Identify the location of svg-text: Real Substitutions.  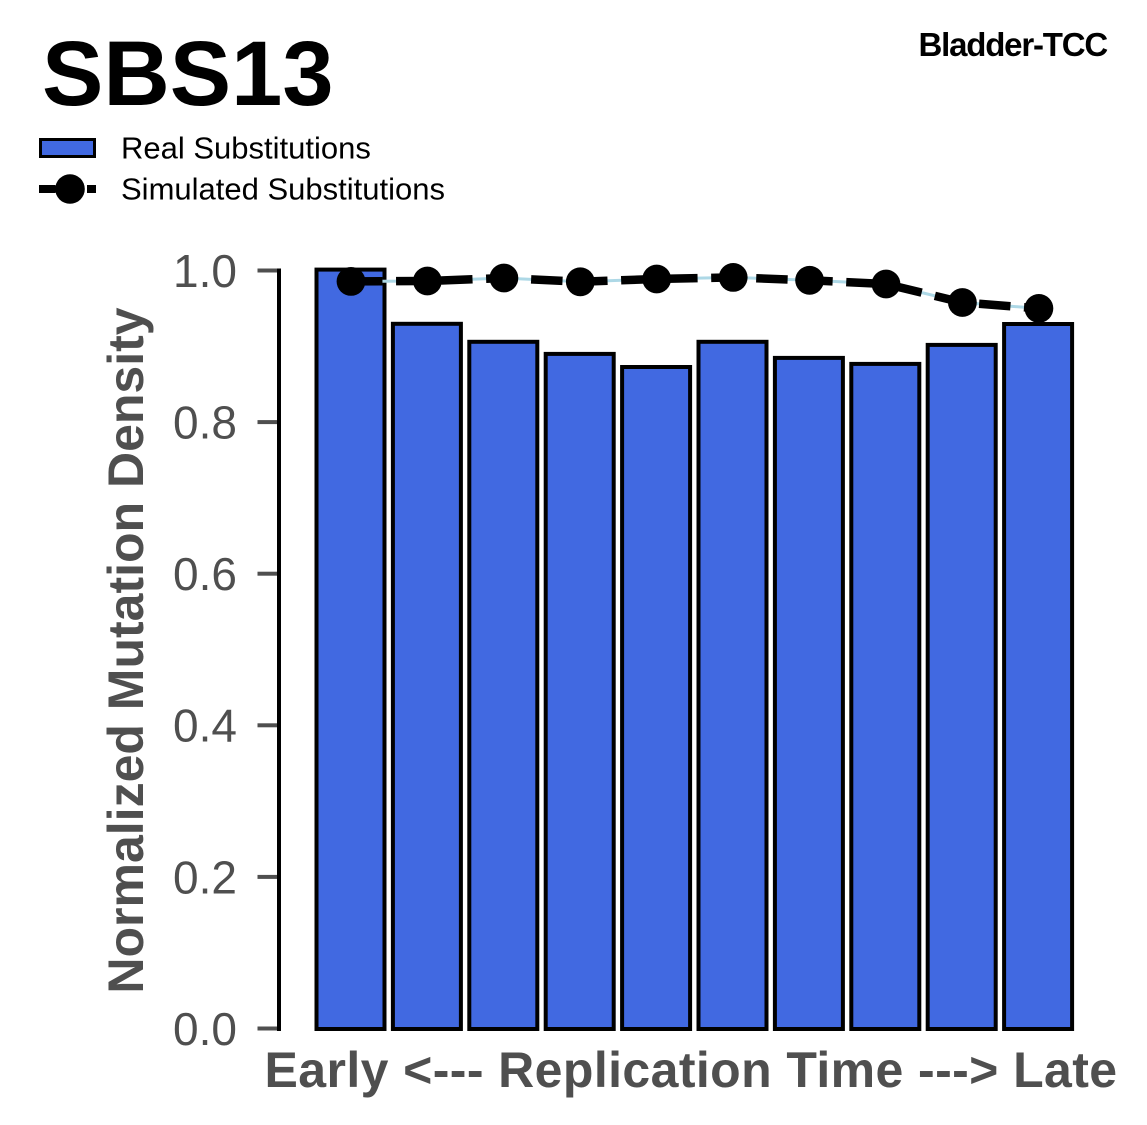
(246, 148).